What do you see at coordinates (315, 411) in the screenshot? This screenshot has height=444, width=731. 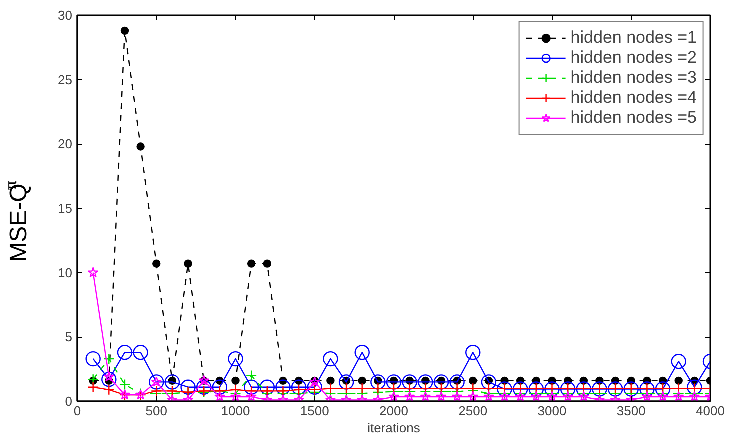 I see `x-tick-label: 1500` at bounding box center [315, 411].